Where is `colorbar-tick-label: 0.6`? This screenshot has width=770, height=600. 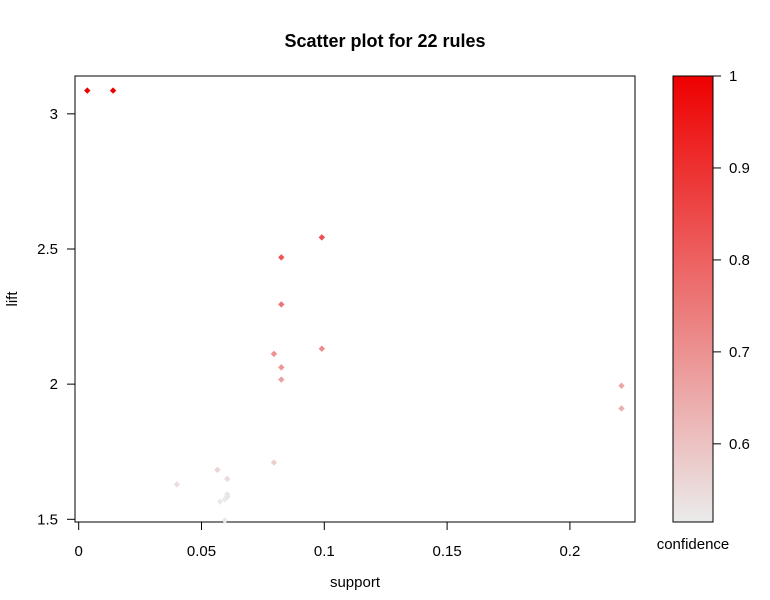
colorbar-tick-label: 0.6 is located at coordinates (739, 444).